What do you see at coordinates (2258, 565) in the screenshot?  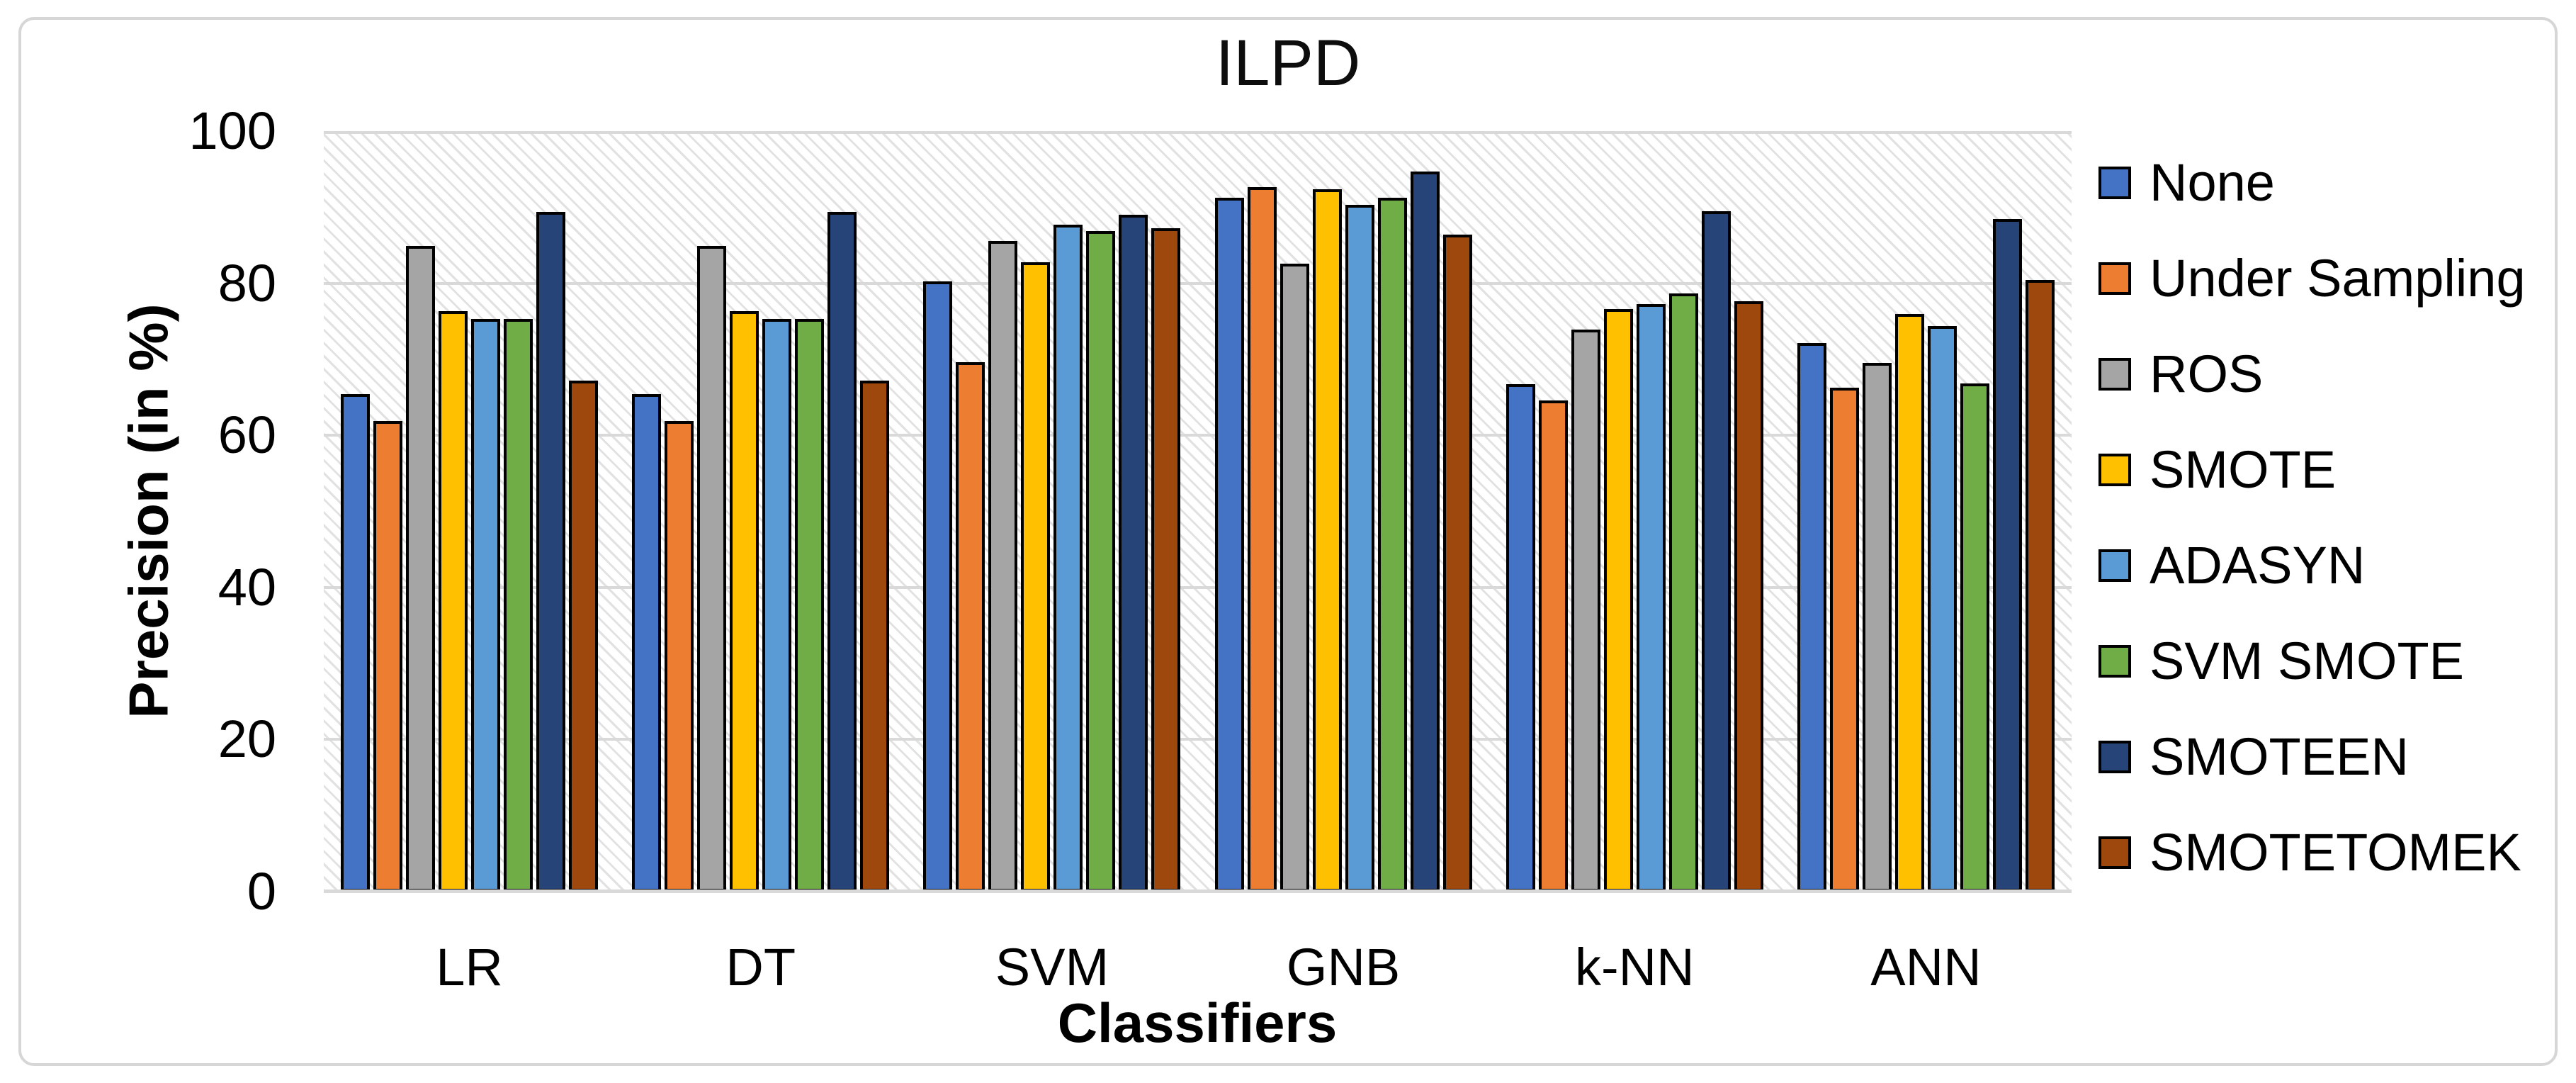 I see `legend-label: ADASYN` at bounding box center [2258, 565].